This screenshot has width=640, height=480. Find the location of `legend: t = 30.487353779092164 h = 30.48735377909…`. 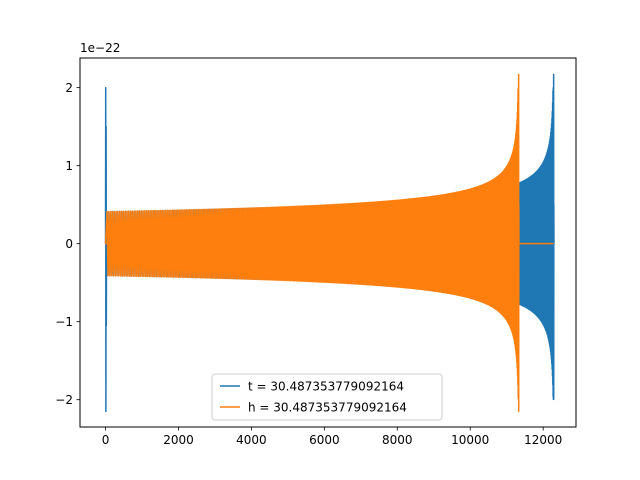

legend: t = 30.487353779092164 h = 30.48735377909… is located at coordinates (327, 397).